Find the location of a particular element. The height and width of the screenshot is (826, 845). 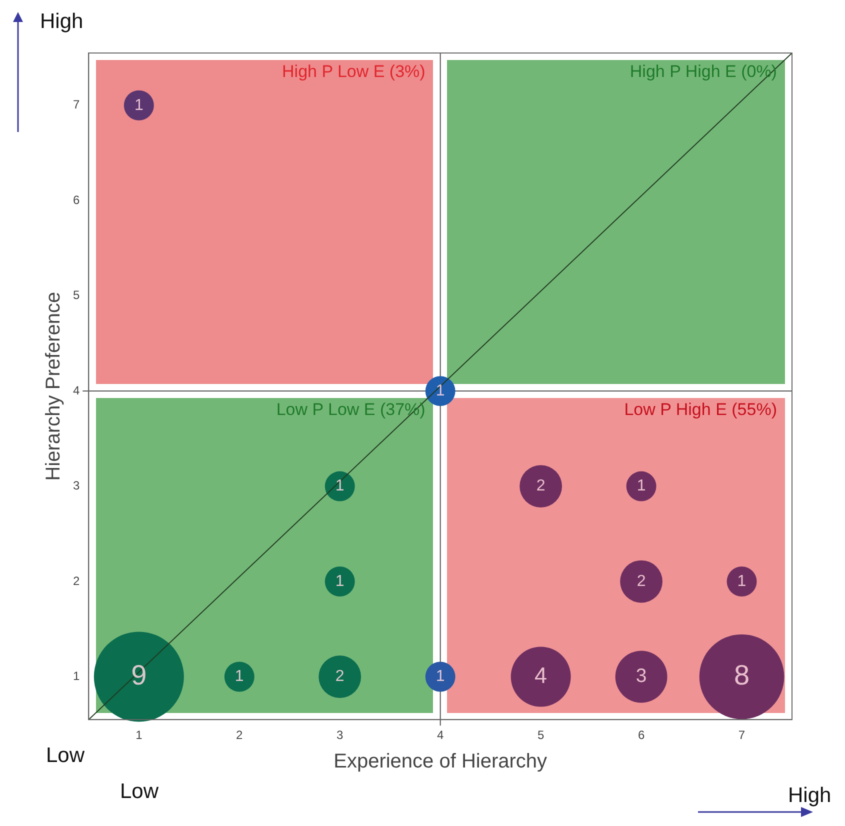

y-tick-label: 2 is located at coordinates (76, 581).